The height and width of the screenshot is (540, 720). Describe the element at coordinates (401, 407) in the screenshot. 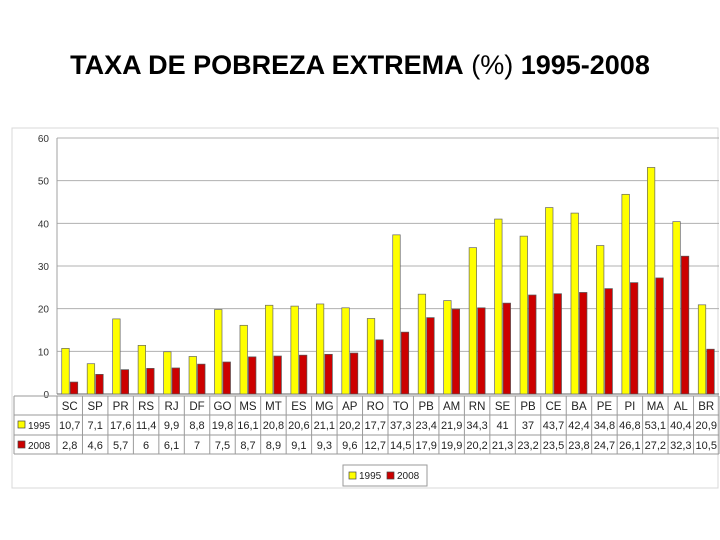

I see `x-tick-label: TO` at that location.